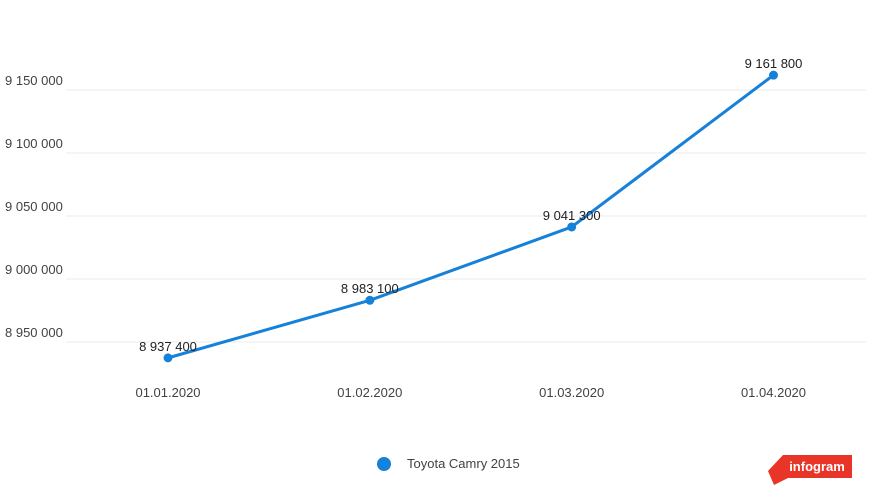  I want to click on x-tick-label: 01.01.2020, so click(168, 392).